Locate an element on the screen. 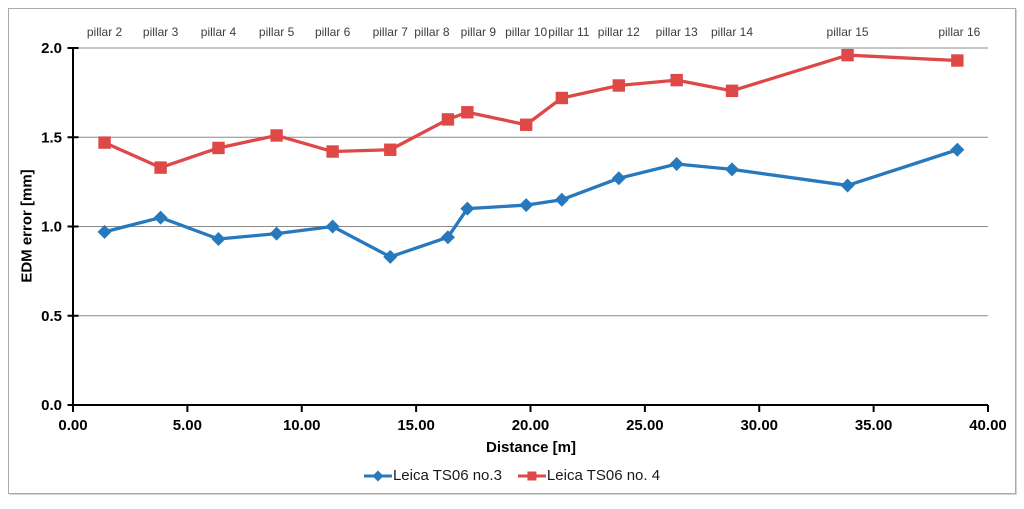 Image resolution: width=1024 pixels, height=509 pixels. legend-diamond-marker is located at coordinates (378, 475).